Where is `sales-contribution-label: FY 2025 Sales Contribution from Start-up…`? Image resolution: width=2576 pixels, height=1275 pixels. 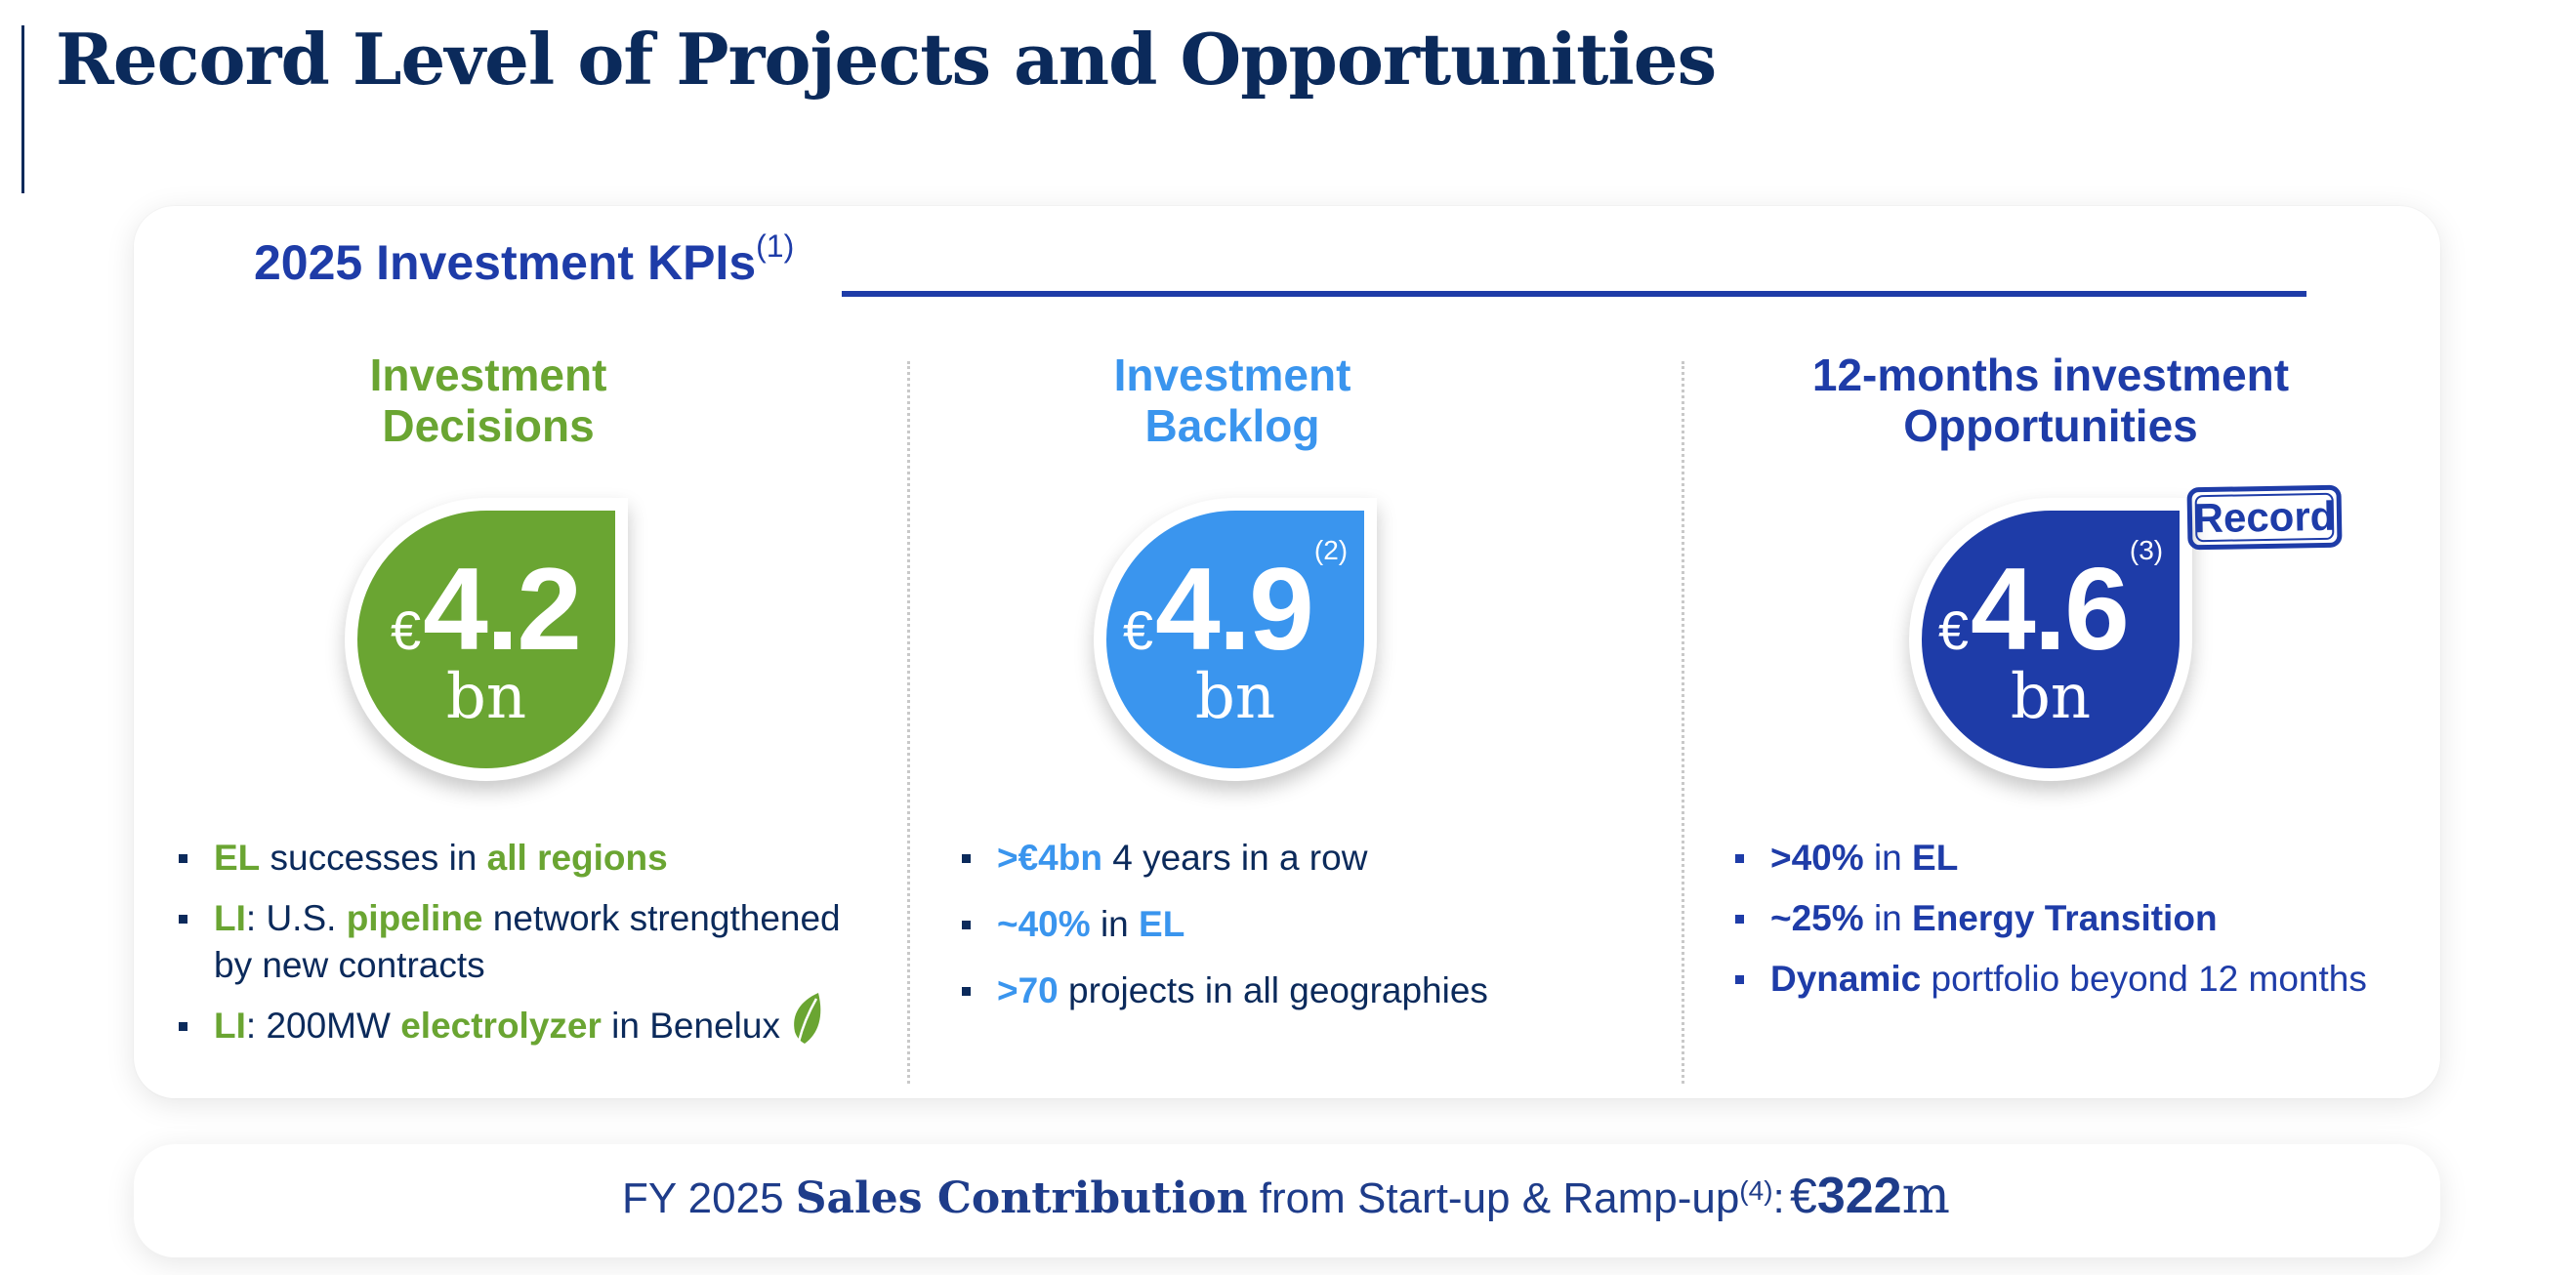
sales-contribution-label: FY 2025 Sales Contribution from Start-up… is located at coordinates (1203, 1199).